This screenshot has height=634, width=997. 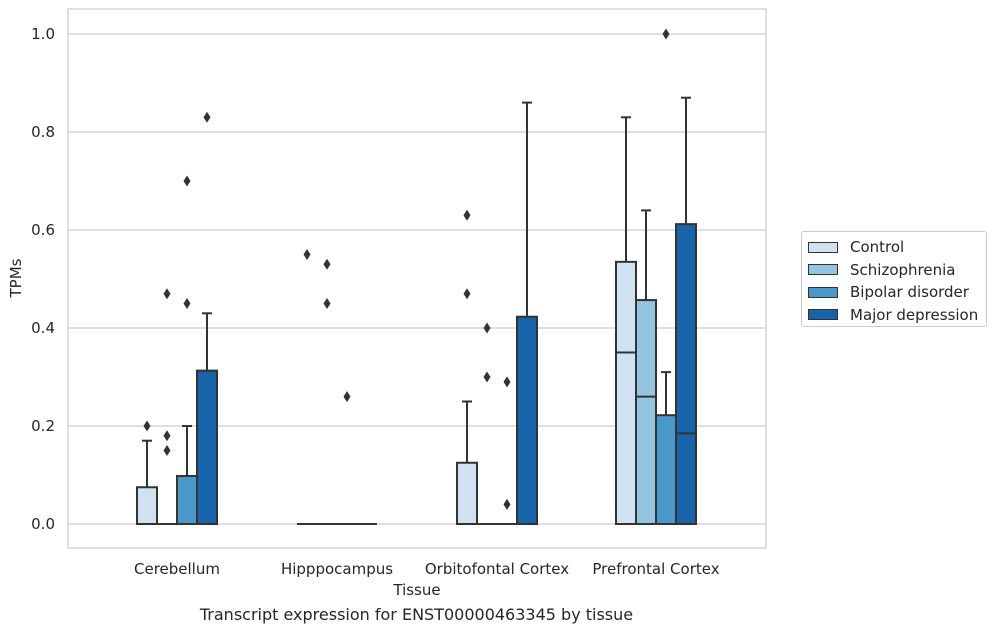 I want to click on y-tick-label: 0.0, so click(x=43, y=524).